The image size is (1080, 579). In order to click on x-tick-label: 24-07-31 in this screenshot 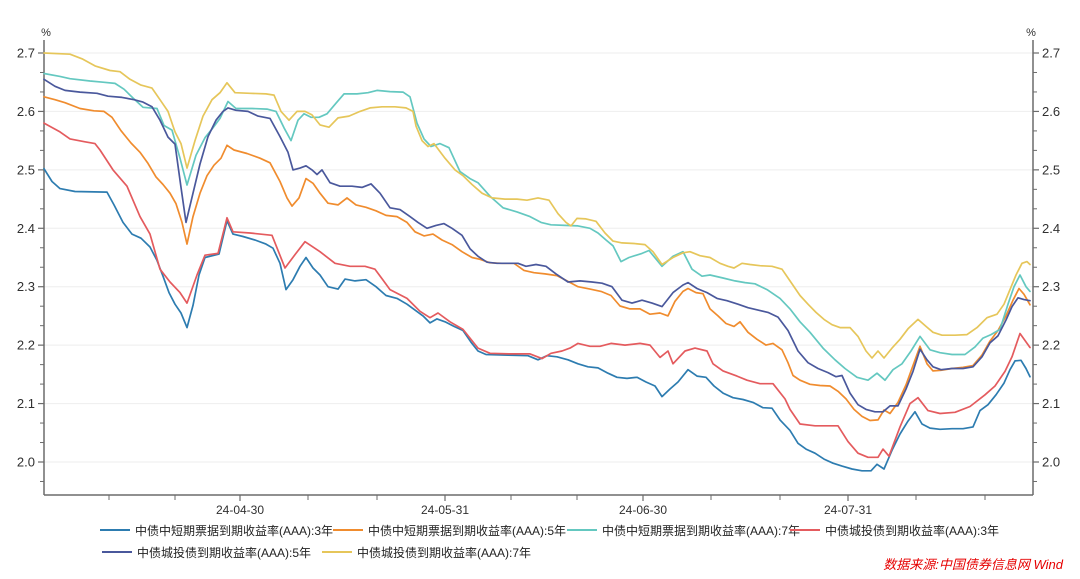, I will do `click(848, 510)`.